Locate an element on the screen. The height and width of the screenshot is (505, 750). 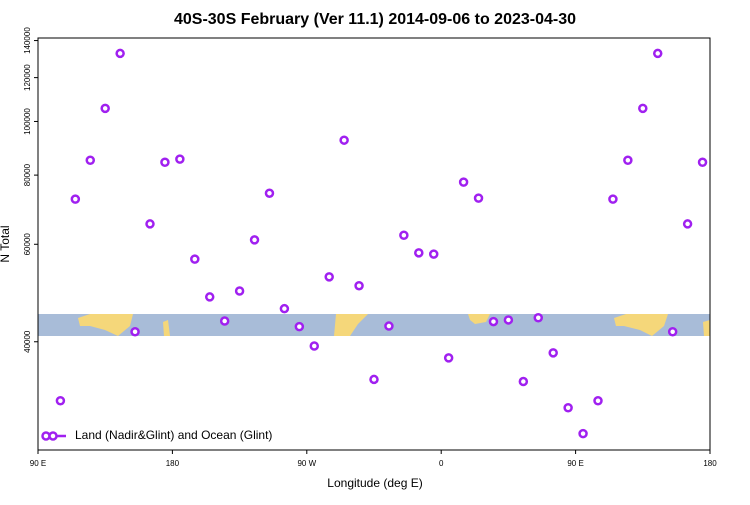
x-axis-label: Longitude (deg E) is located at coordinates (374, 483).